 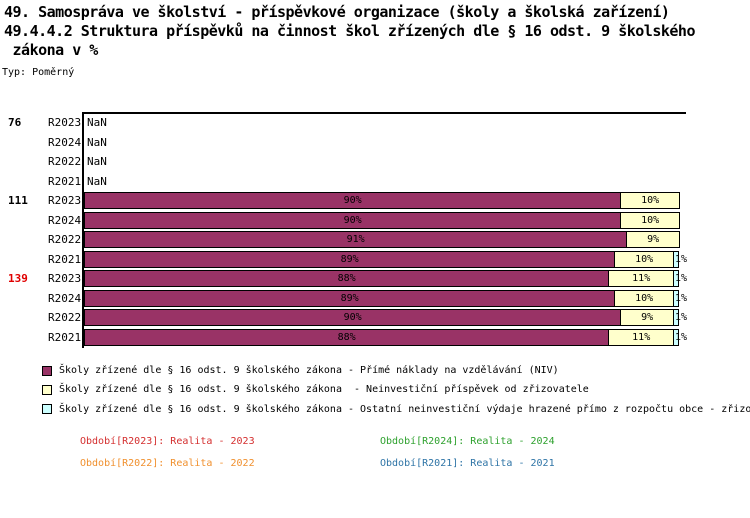 I want to click on segment-value-label: 89%, so click(x=349, y=259).